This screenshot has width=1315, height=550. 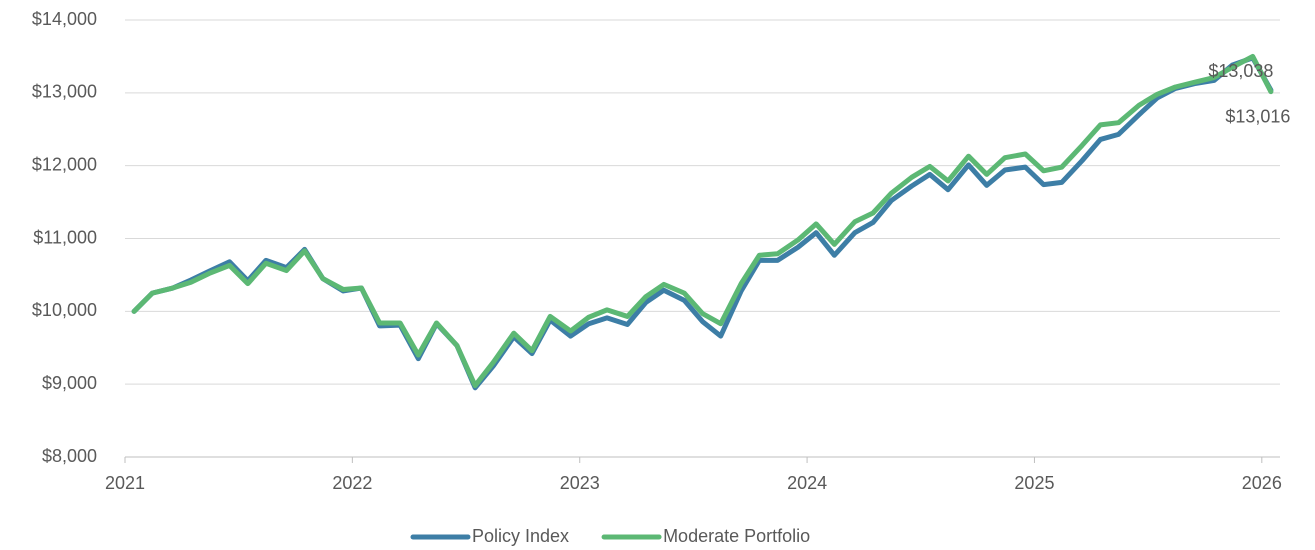 What do you see at coordinates (64, 19) in the screenshot?
I see `y-tick-label: $14,000` at bounding box center [64, 19].